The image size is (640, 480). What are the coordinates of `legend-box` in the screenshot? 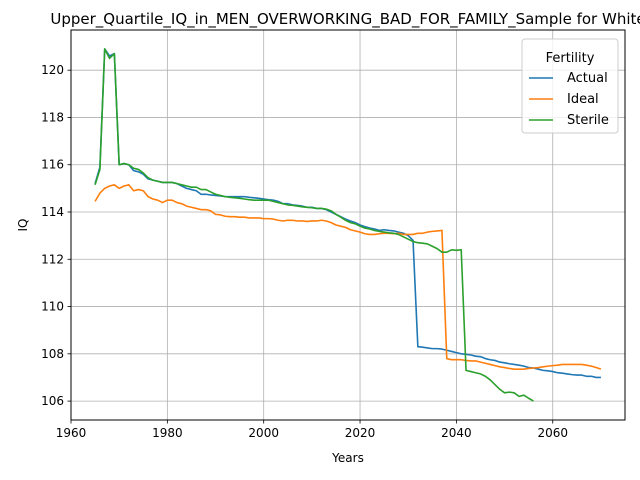 It's located at (570, 86).